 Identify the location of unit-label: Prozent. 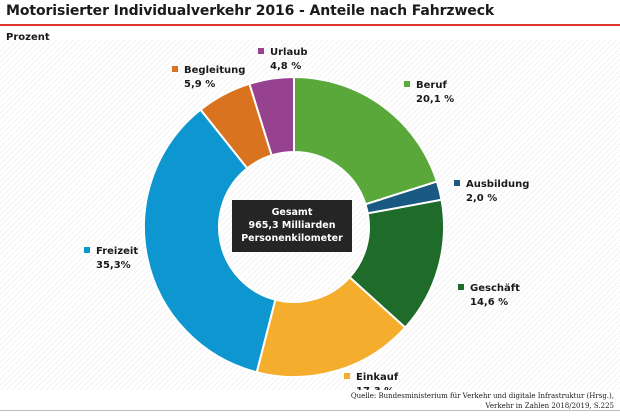
(28, 37).